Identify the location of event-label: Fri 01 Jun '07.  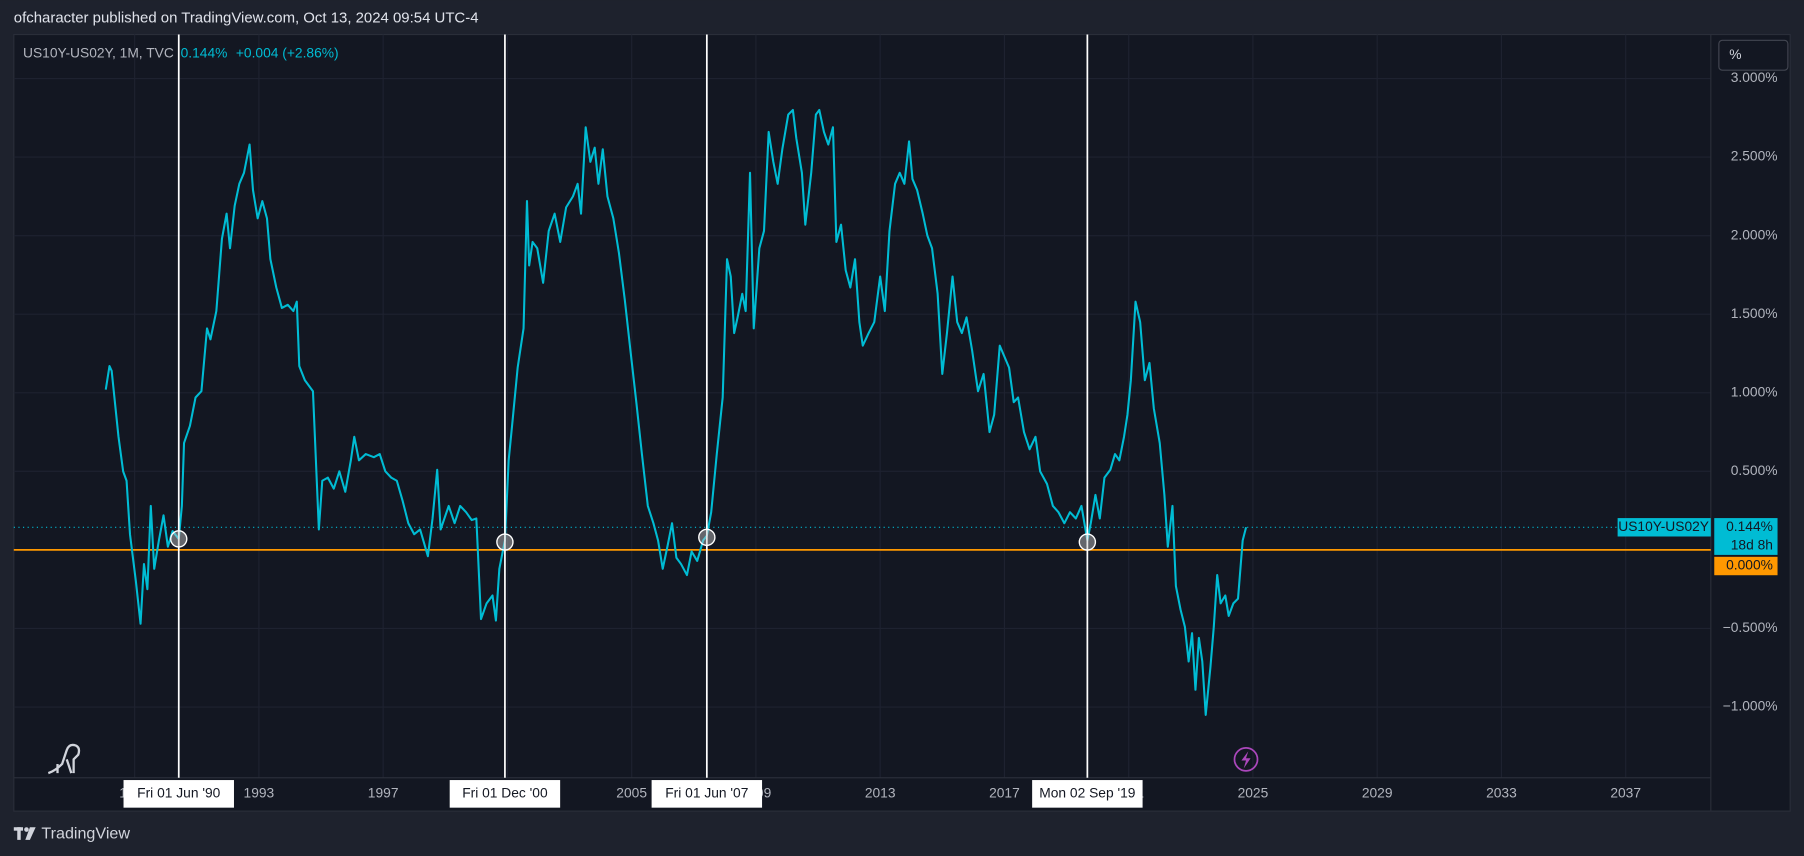
(706, 793).